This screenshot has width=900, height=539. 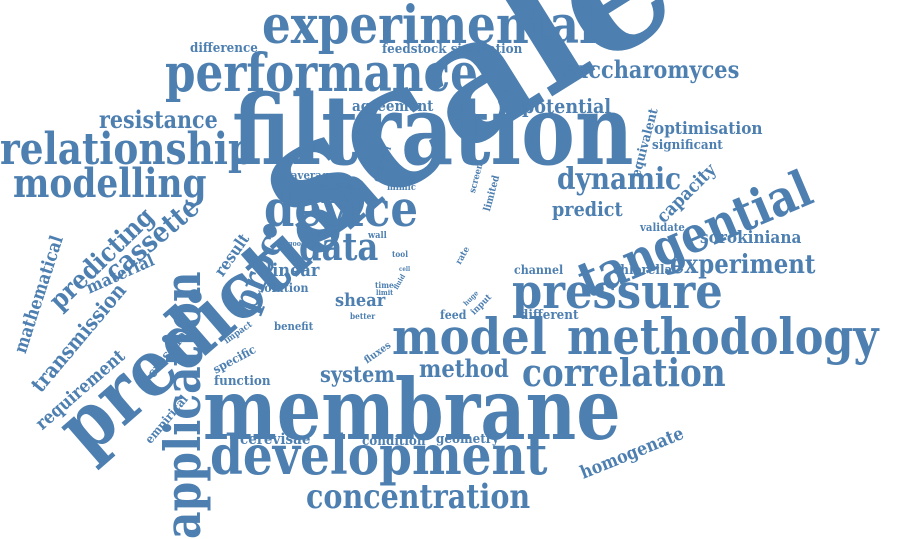 I want to click on word-different: different, so click(x=549, y=315).